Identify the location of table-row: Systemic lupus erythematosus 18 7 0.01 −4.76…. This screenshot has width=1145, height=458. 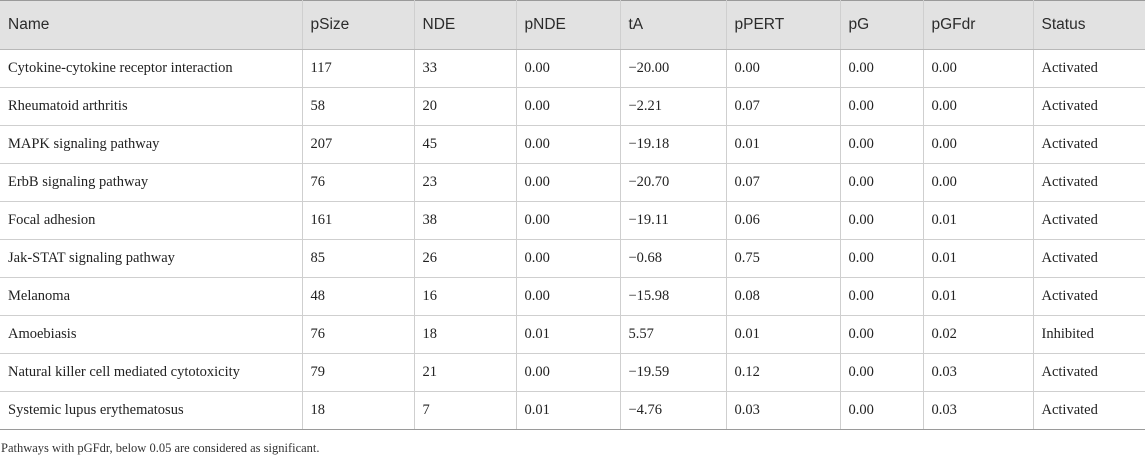
(572, 410).